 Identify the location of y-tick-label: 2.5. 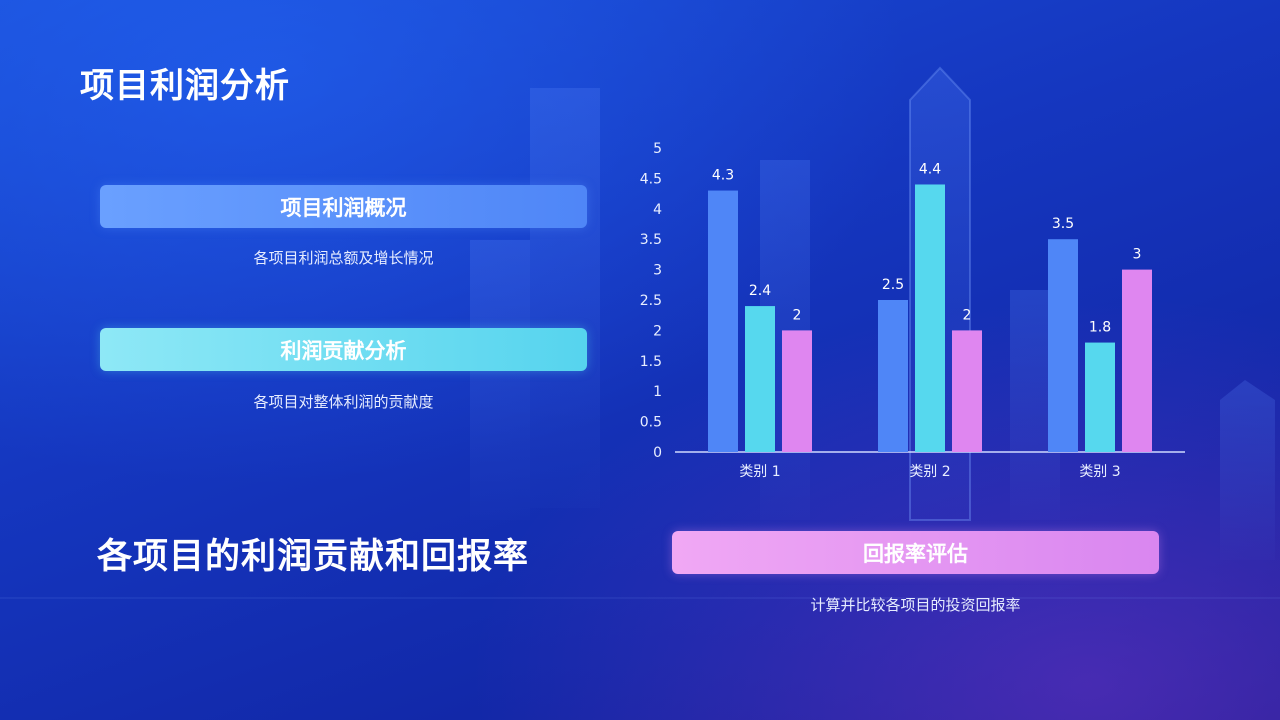
(651, 301).